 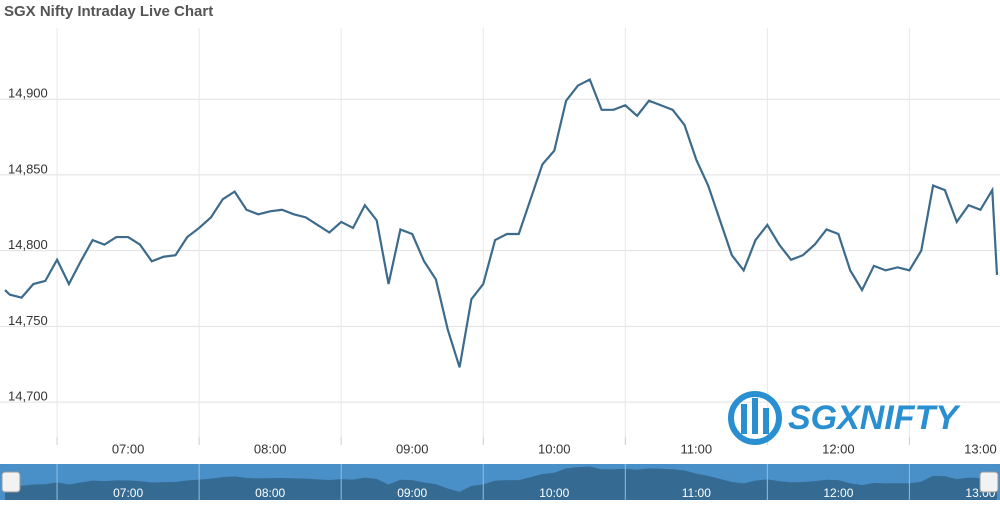 What do you see at coordinates (108, 11) in the screenshot?
I see `chart-title: SGX Nifty Intraday Live Chart` at bounding box center [108, 11].